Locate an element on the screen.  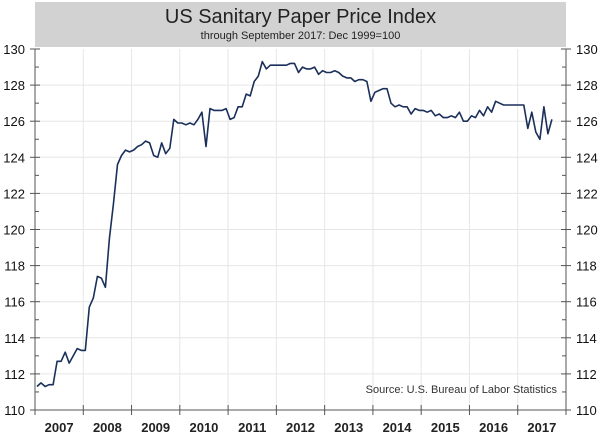
y-tick-label-right: 120 is located at coordinates (587, 230).